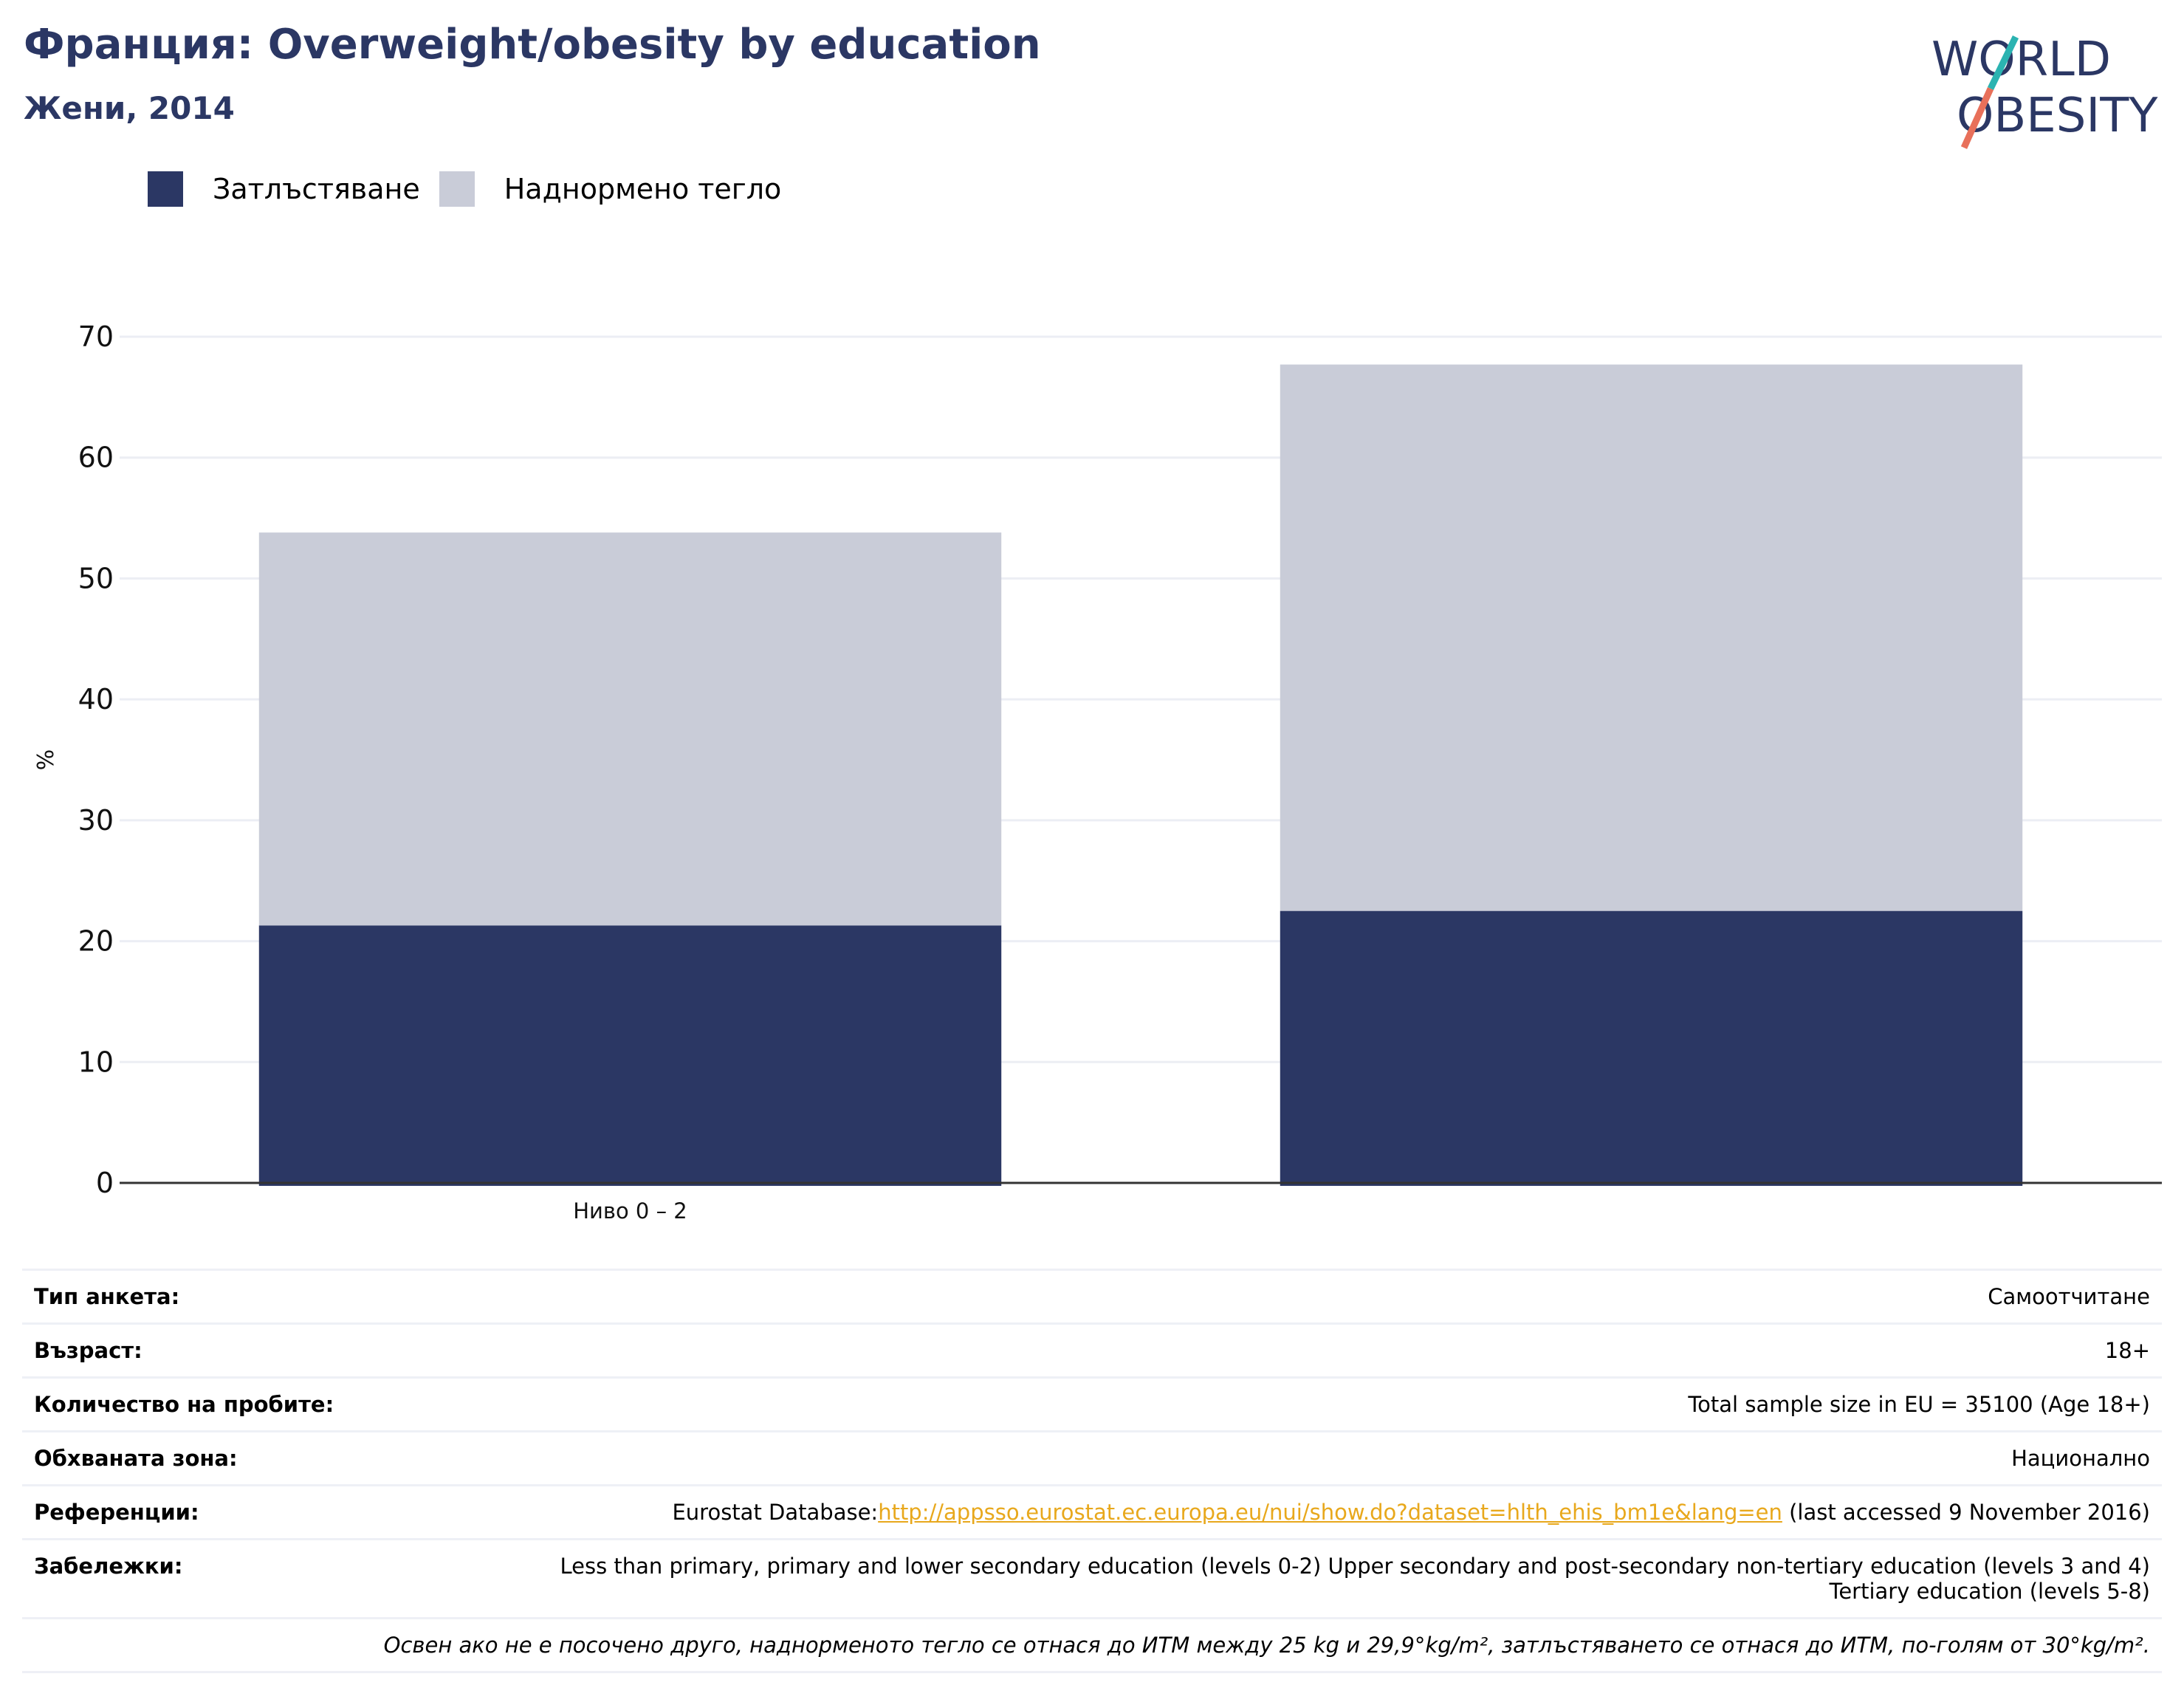  I want to click on reference-prefix: Eurostat Database:, so click(776, 1512).